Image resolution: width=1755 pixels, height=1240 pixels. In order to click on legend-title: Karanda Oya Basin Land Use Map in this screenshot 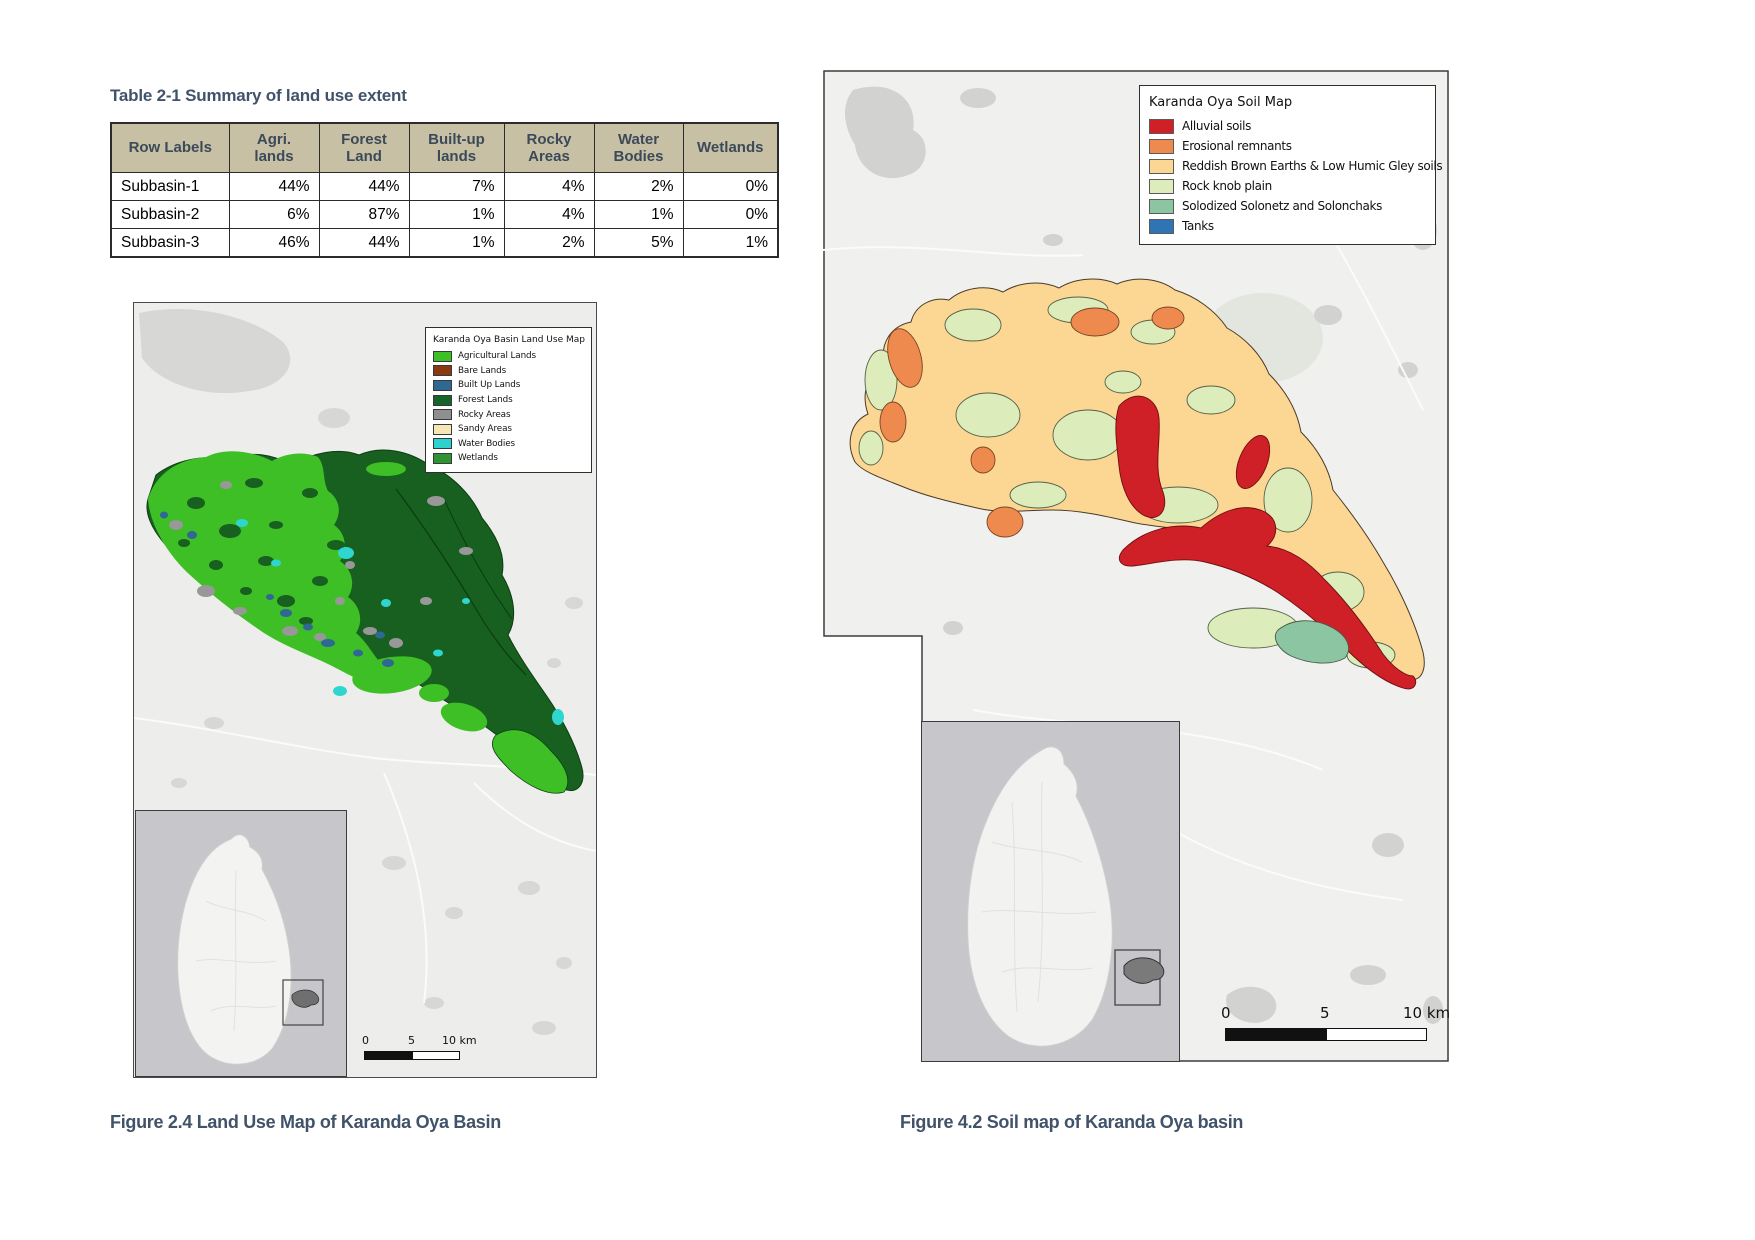, I will do `click(509, 340)`.